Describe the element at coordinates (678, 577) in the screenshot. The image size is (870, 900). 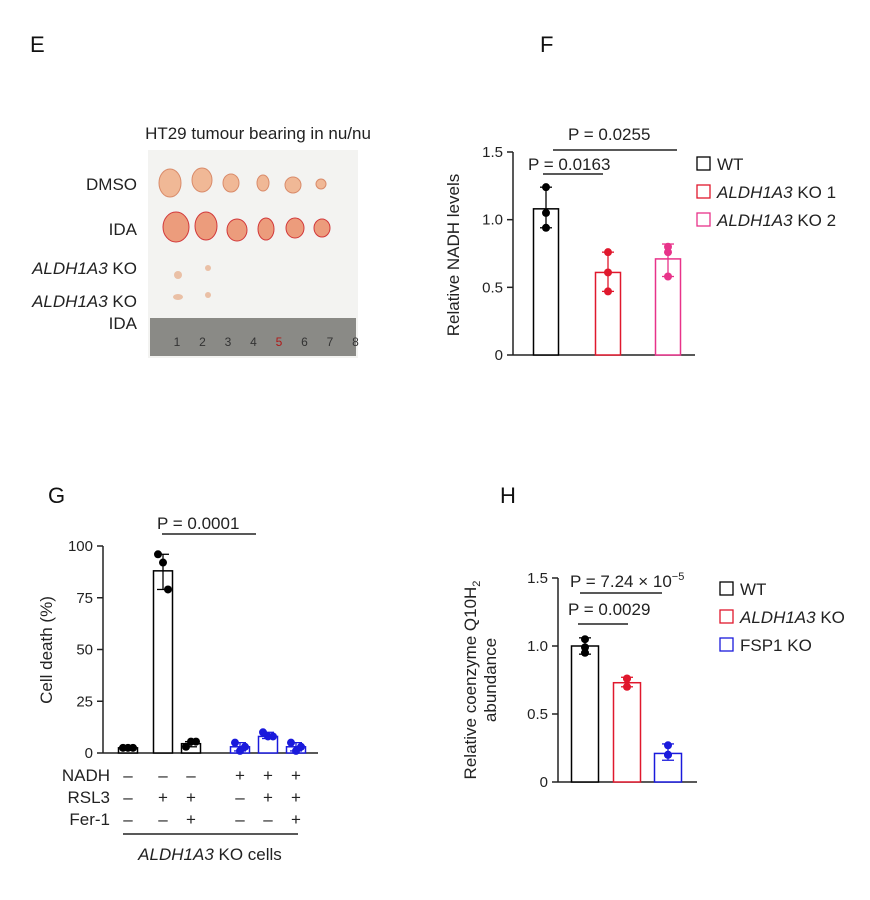
I see `p-value-exponent: −5` at that location.